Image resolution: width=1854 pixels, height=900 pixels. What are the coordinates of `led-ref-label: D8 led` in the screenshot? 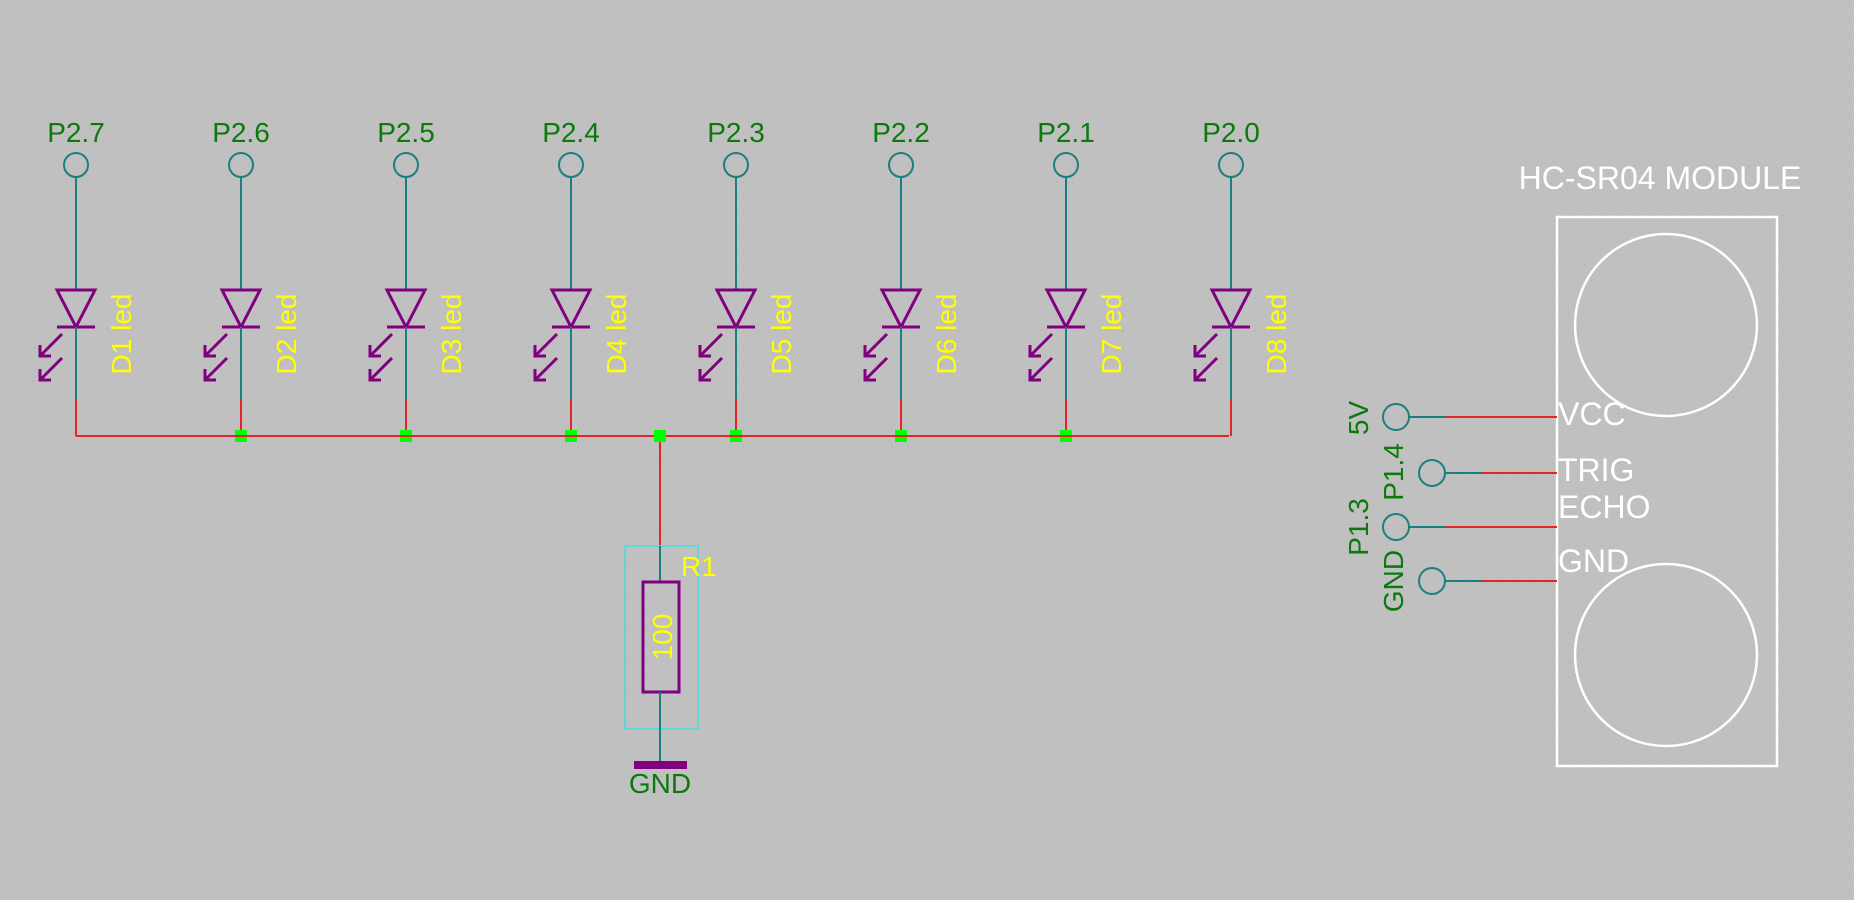 It's located at (1276, 334).